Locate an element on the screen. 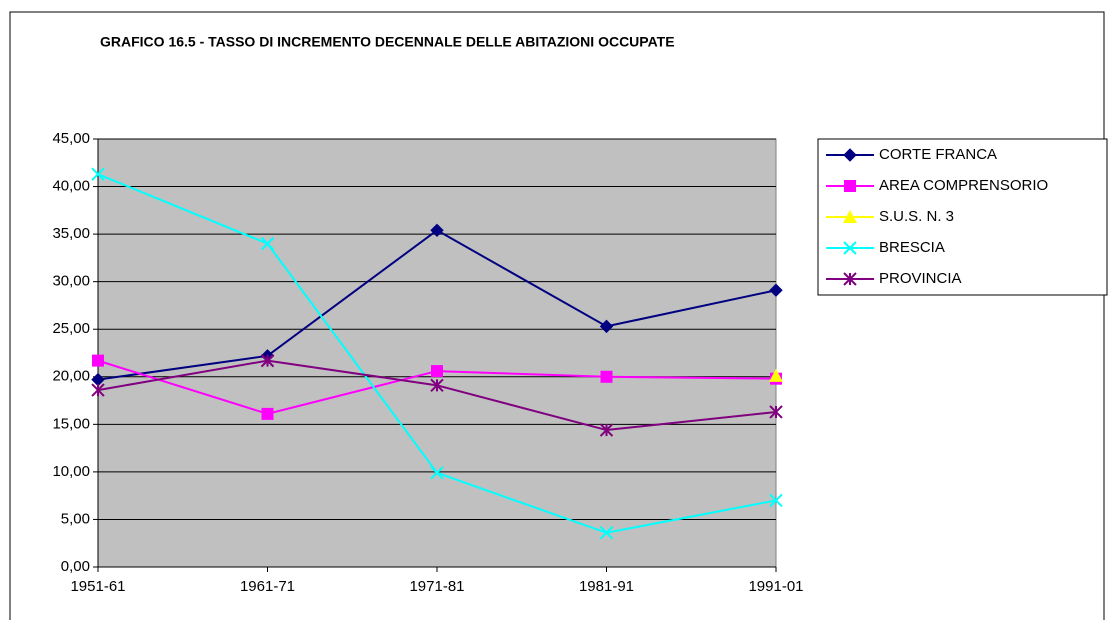 Image resolution: width=1113 pixels, height=620 pixels. y-tick-label: 10,00 is located at coordinates (71, 471).